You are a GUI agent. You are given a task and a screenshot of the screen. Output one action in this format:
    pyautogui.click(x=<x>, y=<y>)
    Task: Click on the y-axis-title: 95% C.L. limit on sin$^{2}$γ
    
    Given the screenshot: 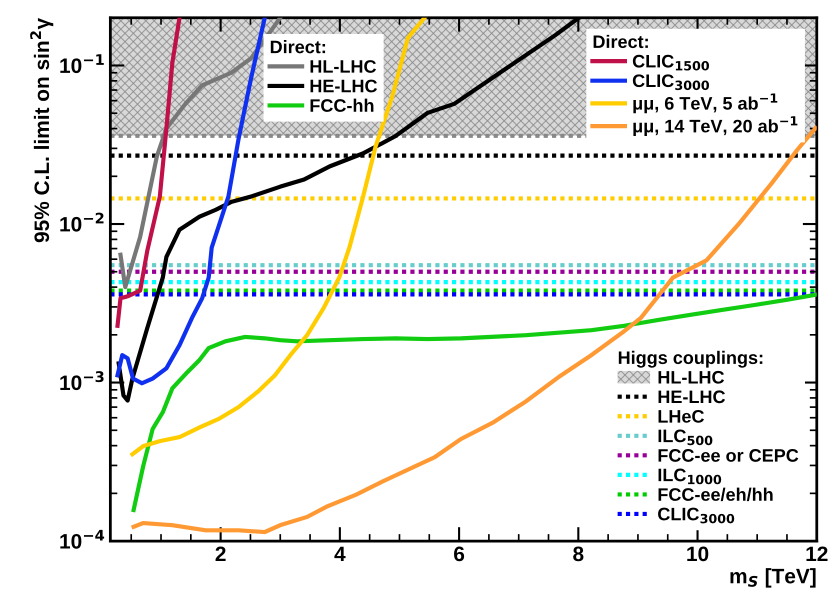 What is the action you would take?
    pyautogui.click(x=42, y=130)
    